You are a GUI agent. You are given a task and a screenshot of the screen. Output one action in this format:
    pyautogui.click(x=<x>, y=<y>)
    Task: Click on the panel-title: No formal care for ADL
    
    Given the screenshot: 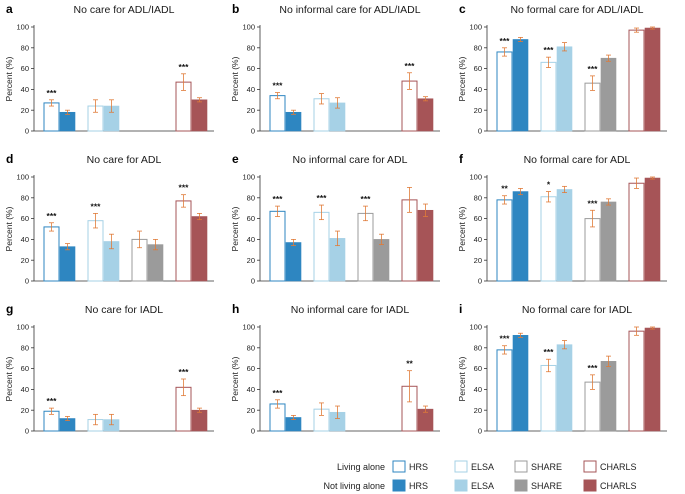 What is the action you would take?
    pyautogui.click(x=577, y=160)
    